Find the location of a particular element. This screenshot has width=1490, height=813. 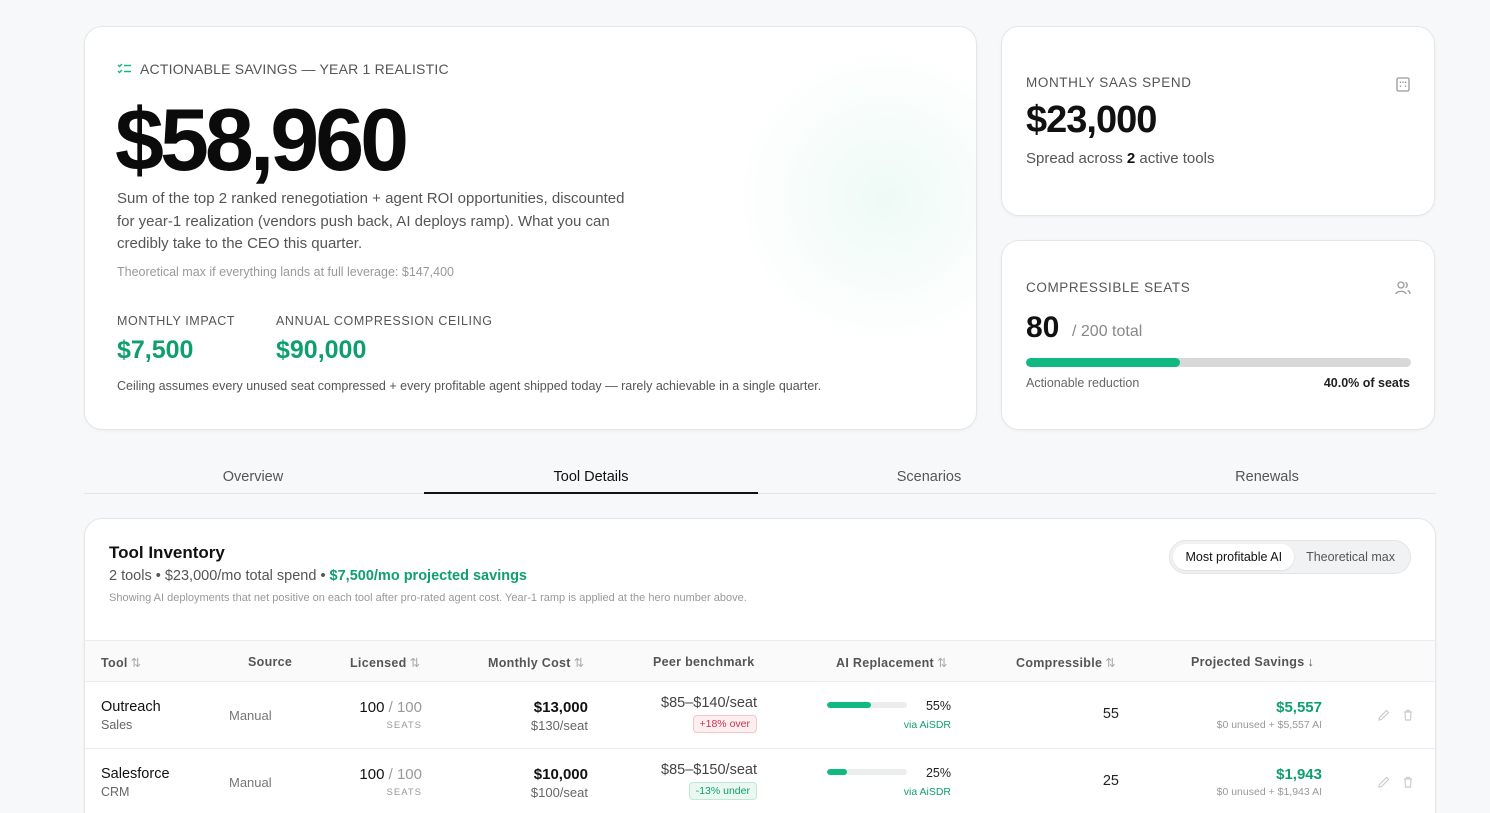

cost-cell: $13,000 $130/seat is located at coordinates (559, 716).